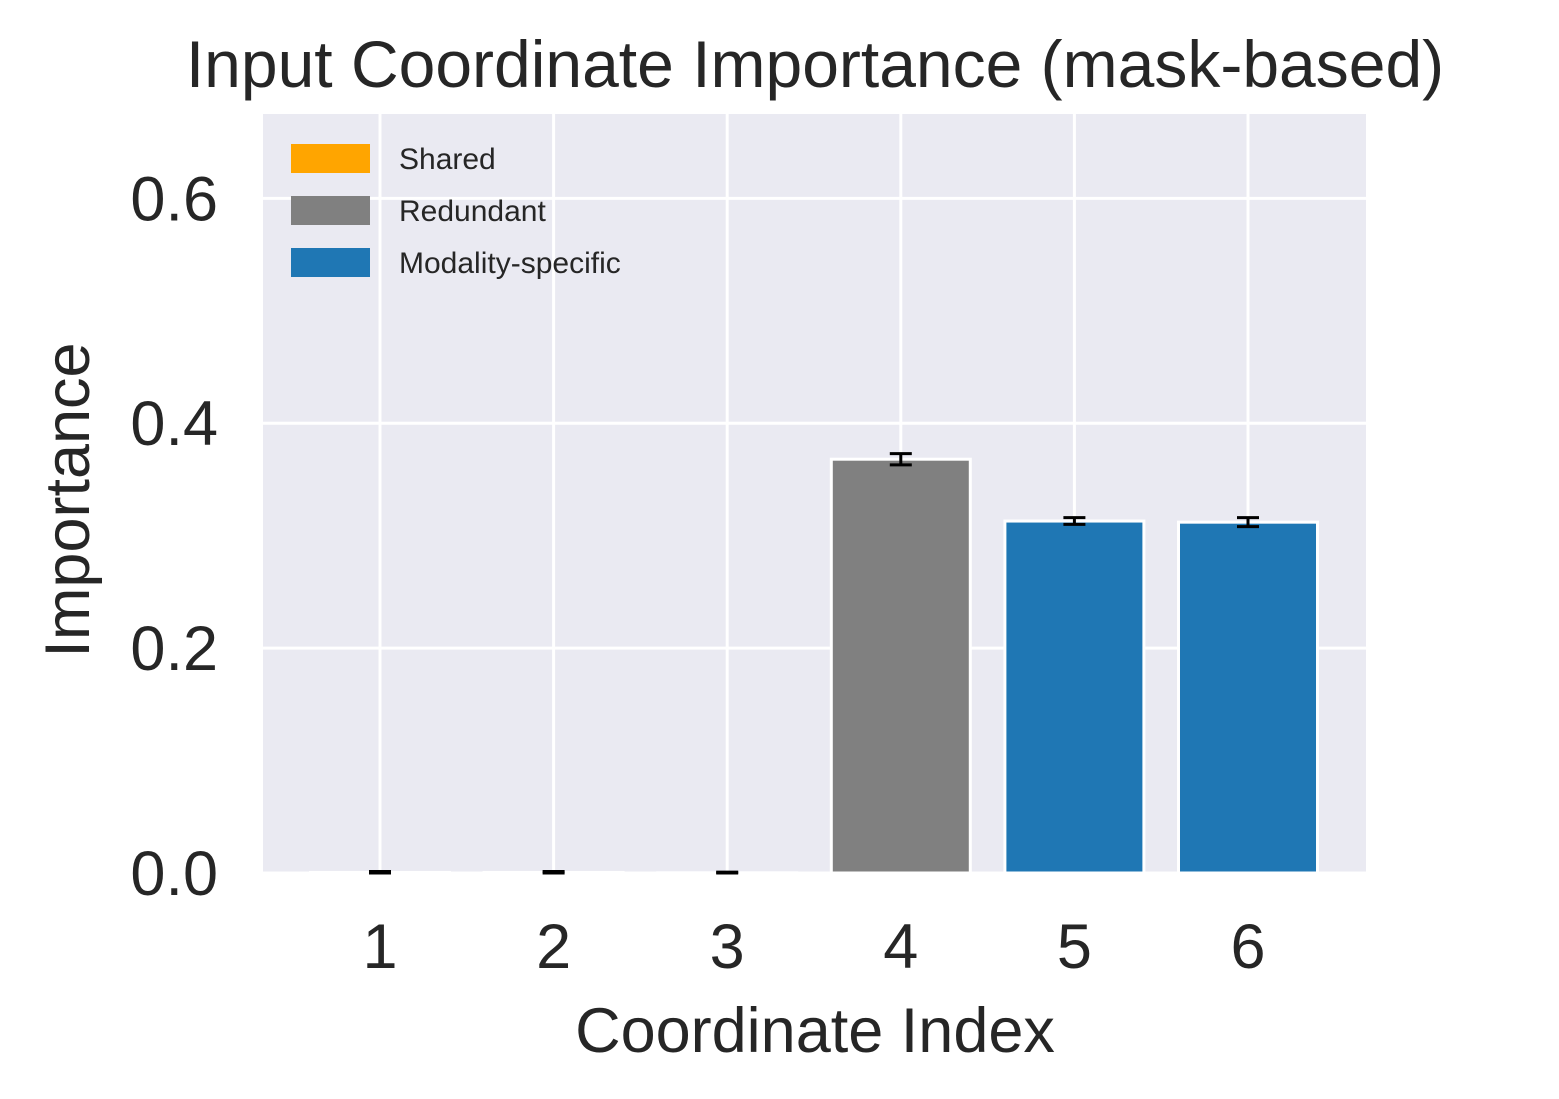  Describe the element at coordinates (174, 536) in the screenshot. I see `y-tick-labels: 0.0 0.2 0.4 0.6` at that location.